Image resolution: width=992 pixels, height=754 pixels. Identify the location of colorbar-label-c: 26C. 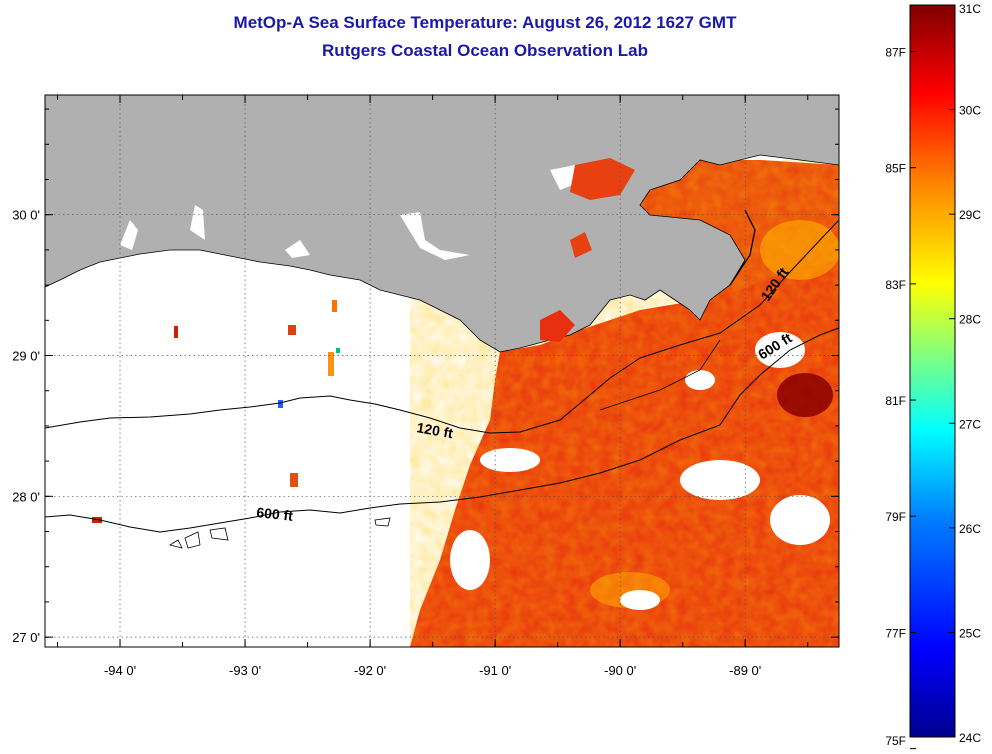
(970, 529).